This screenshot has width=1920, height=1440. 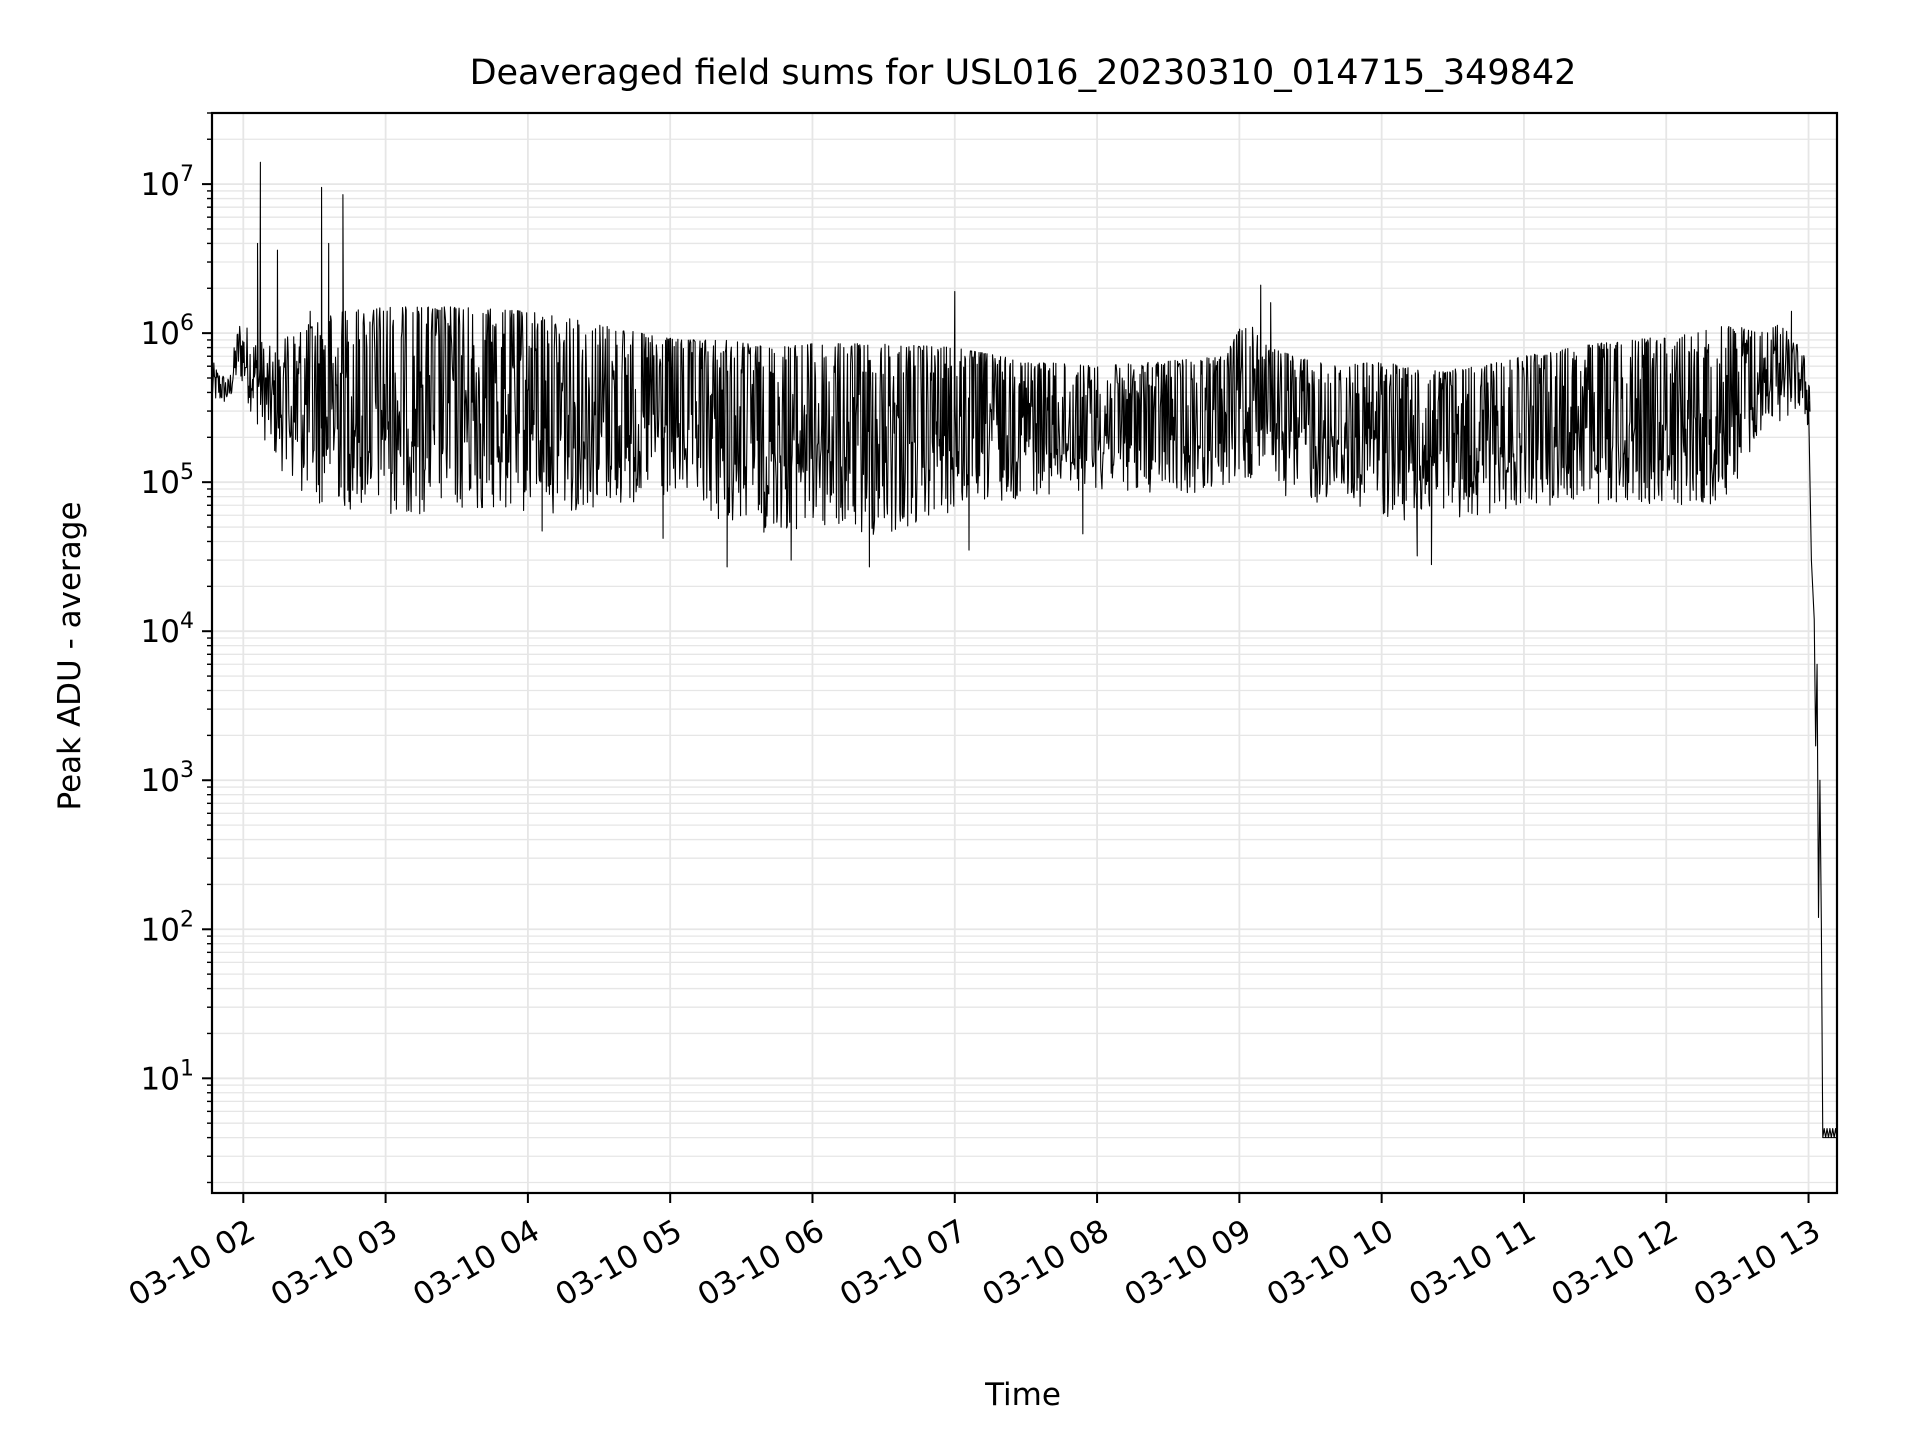 What do you see at coordinates (167, 927) in the screenshot?
I see `y-tick-label: 10²` at bounding box center [167, 927].